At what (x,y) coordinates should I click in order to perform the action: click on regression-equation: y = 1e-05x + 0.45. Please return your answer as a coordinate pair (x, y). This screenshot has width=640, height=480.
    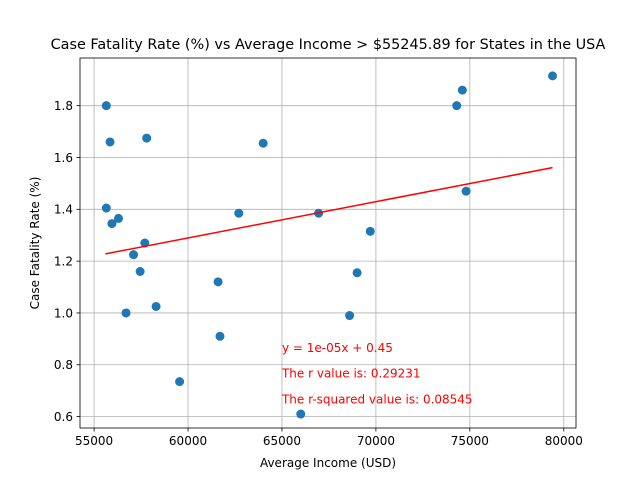
    Looking at the image, I should click on (337, 348).